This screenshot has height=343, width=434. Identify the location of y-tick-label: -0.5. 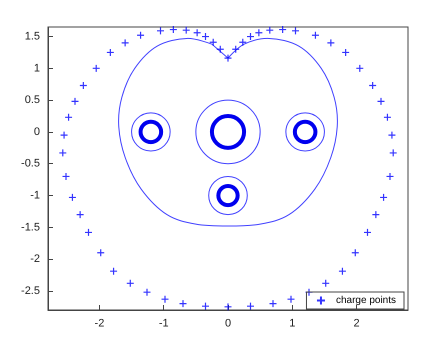
(30, 164).